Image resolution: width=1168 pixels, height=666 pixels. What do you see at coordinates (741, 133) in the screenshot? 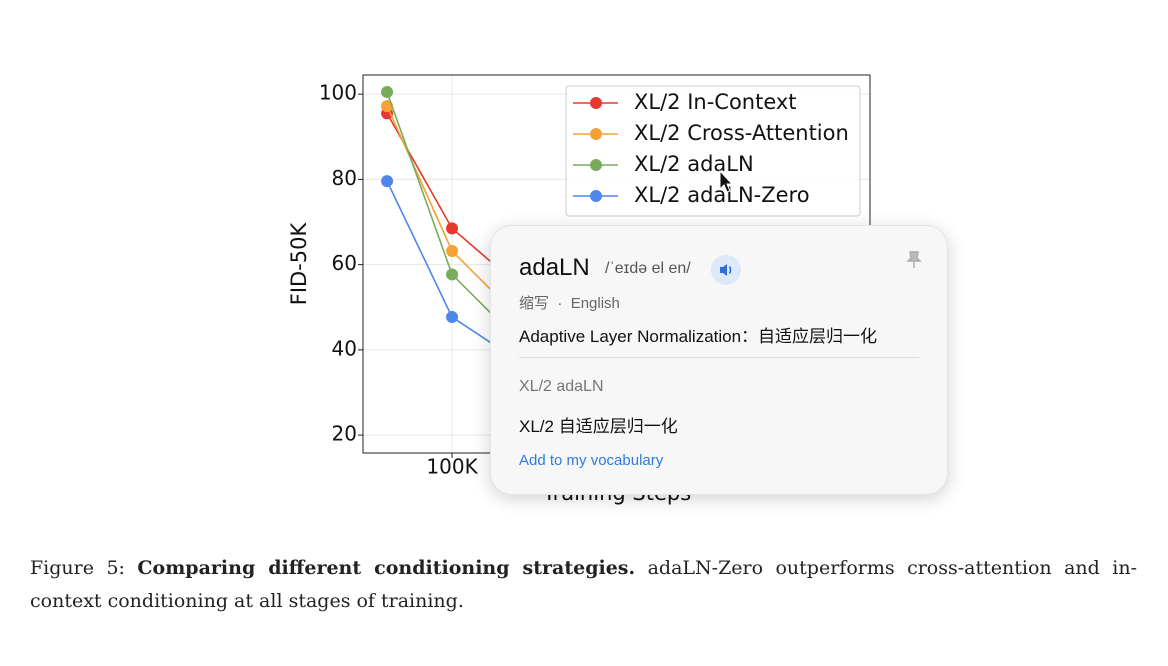
I see `legend-label: XL/2 Cross-Attention` at bounding box center [741, 133].